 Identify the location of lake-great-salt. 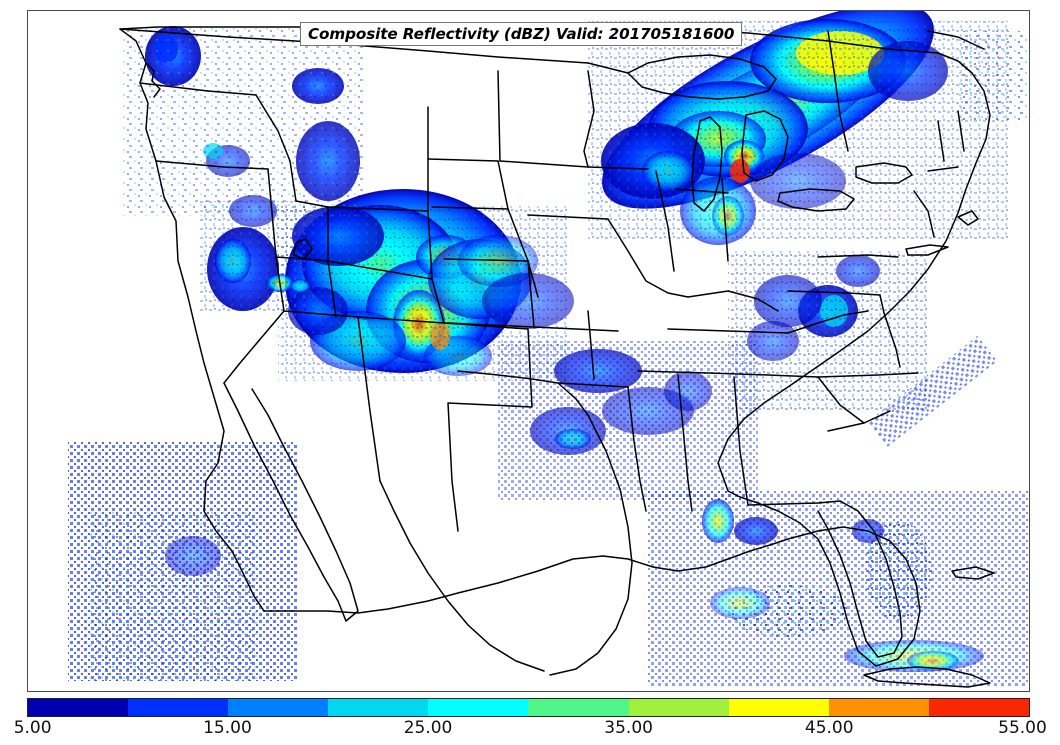
(303, 249).